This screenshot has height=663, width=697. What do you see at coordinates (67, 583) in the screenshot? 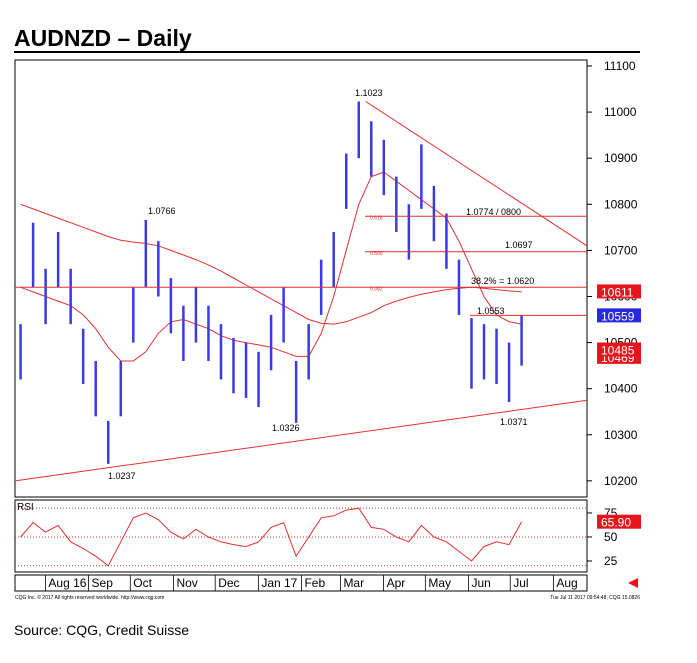
I see `x-tick-label: Aug 16` at bounding box center [67, 583].